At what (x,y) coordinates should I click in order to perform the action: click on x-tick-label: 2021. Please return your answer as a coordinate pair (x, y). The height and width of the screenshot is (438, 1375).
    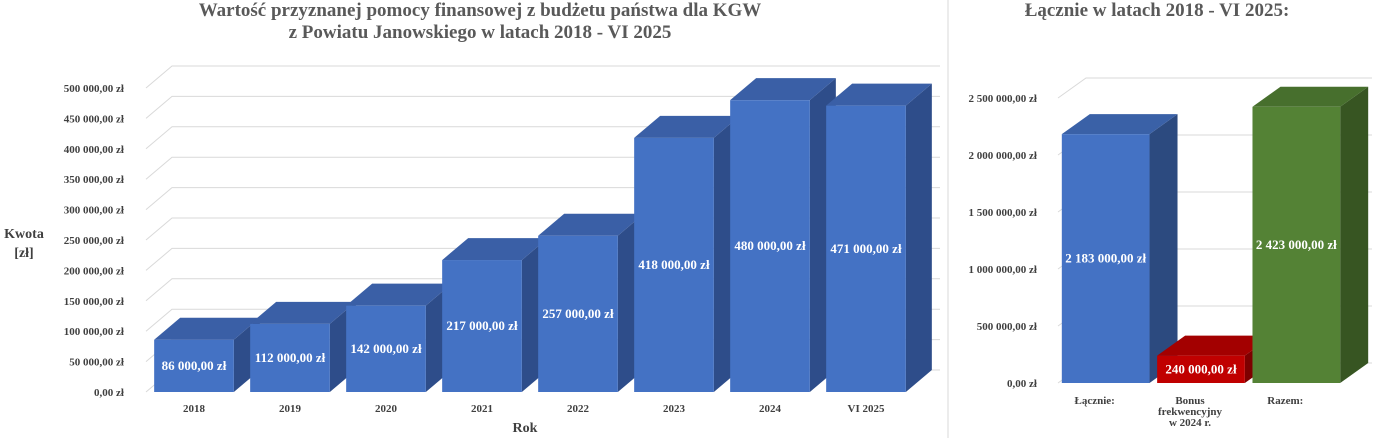
    Looking at the image, I should click on (482, 409).